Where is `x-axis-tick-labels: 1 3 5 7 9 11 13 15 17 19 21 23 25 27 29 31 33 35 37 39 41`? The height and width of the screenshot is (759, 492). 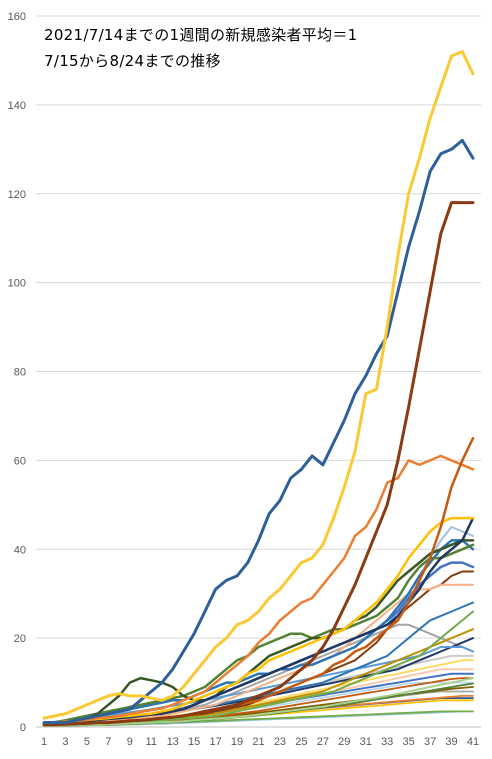
x-axis-tick-labels: 1 3 5 7 9 11 13 15 17 19 21 23 25 27 29 31 33 35 37 39 41 is located at coordinates (260, 742).